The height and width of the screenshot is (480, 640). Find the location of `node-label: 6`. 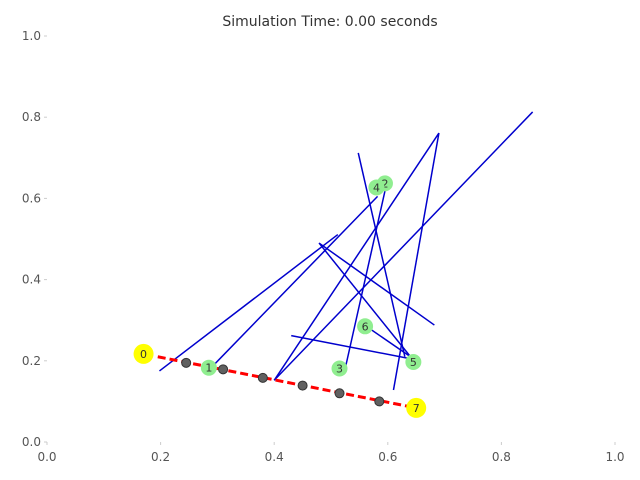

node-label: 6 is located at coordinates (365, 326).